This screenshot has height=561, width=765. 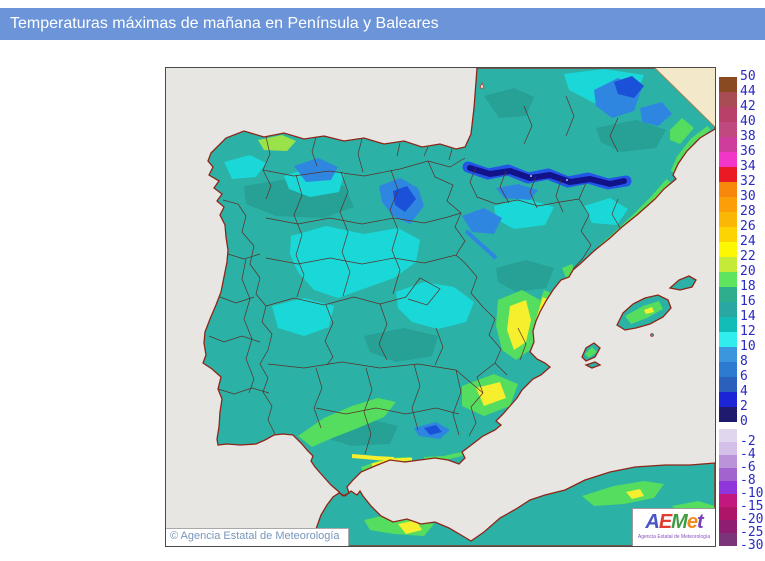 What do you see at coordinates (744, 361) in the screenshot?
I see `colorbar-label: 8` at bounding box center [744, 361].